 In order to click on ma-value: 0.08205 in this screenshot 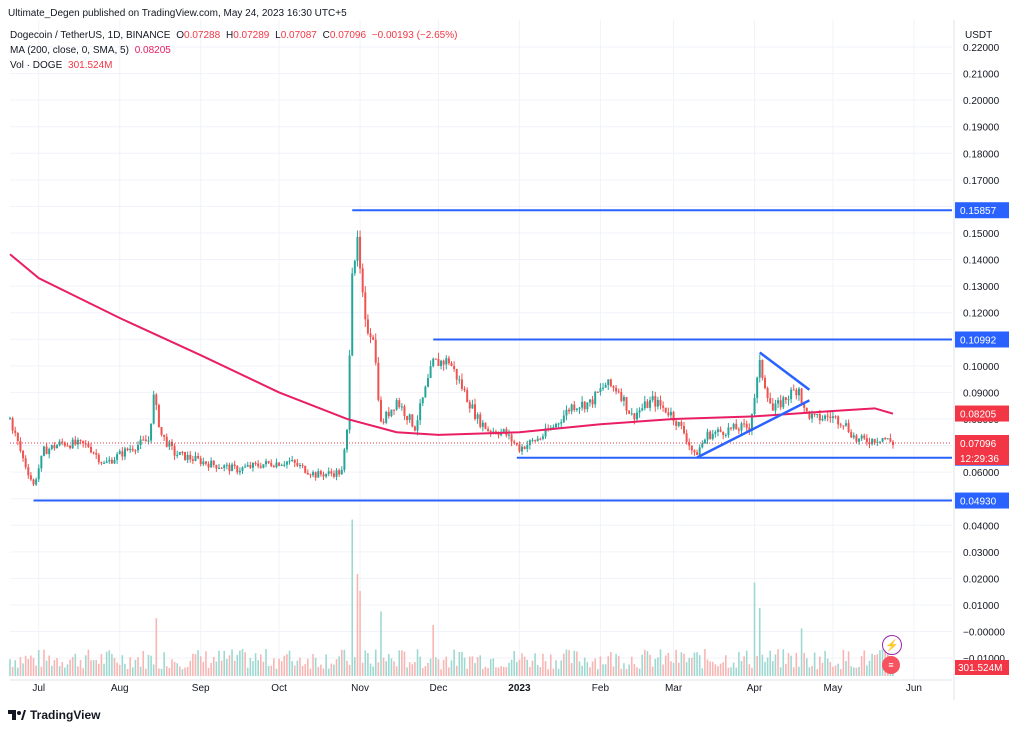, I will do `click(152, 50)`.